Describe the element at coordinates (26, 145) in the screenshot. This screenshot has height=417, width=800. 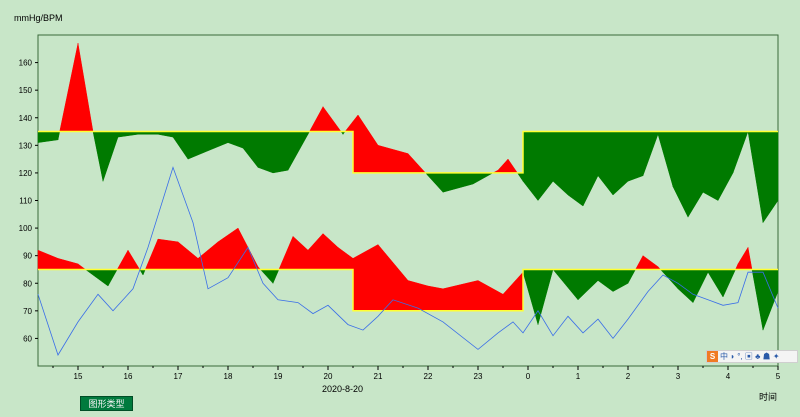
I see `y-tick-label: 130` at that location.